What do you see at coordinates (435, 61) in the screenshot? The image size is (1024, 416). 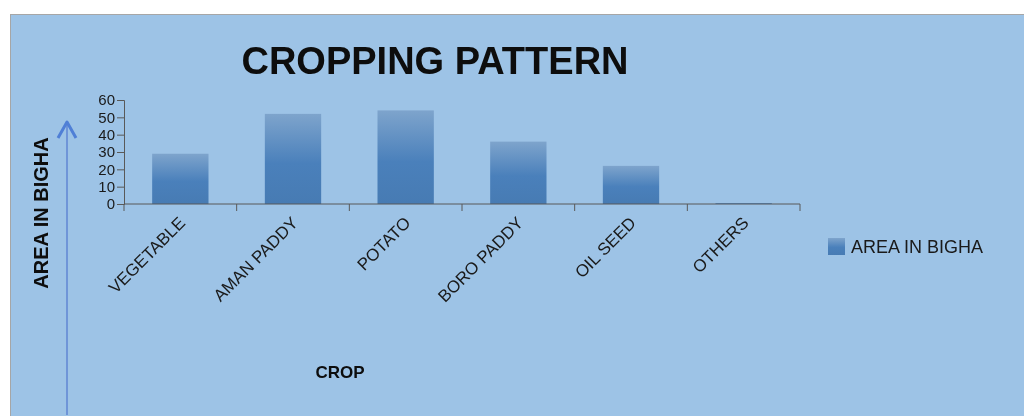 I see `chart-title: CROPPING PATTERN` at bounding box center [435, 61].